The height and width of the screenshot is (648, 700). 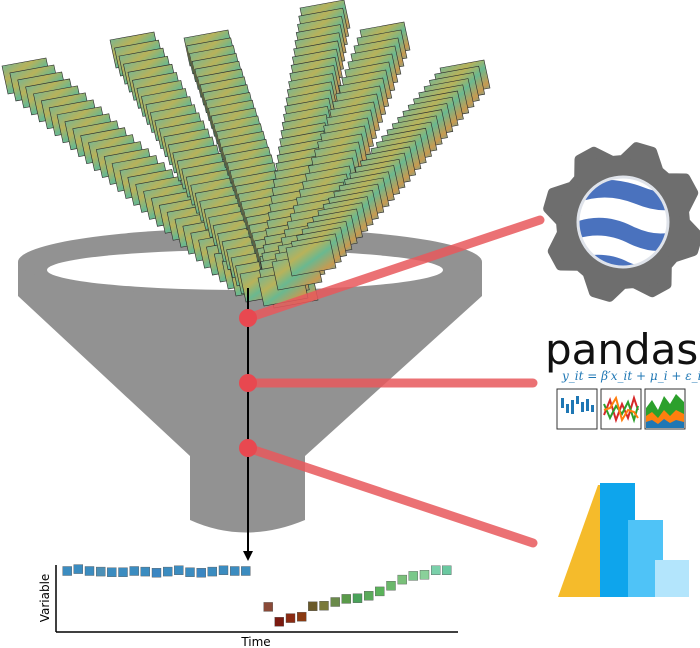 I want to click on data-points, so click(x=257, y=595).